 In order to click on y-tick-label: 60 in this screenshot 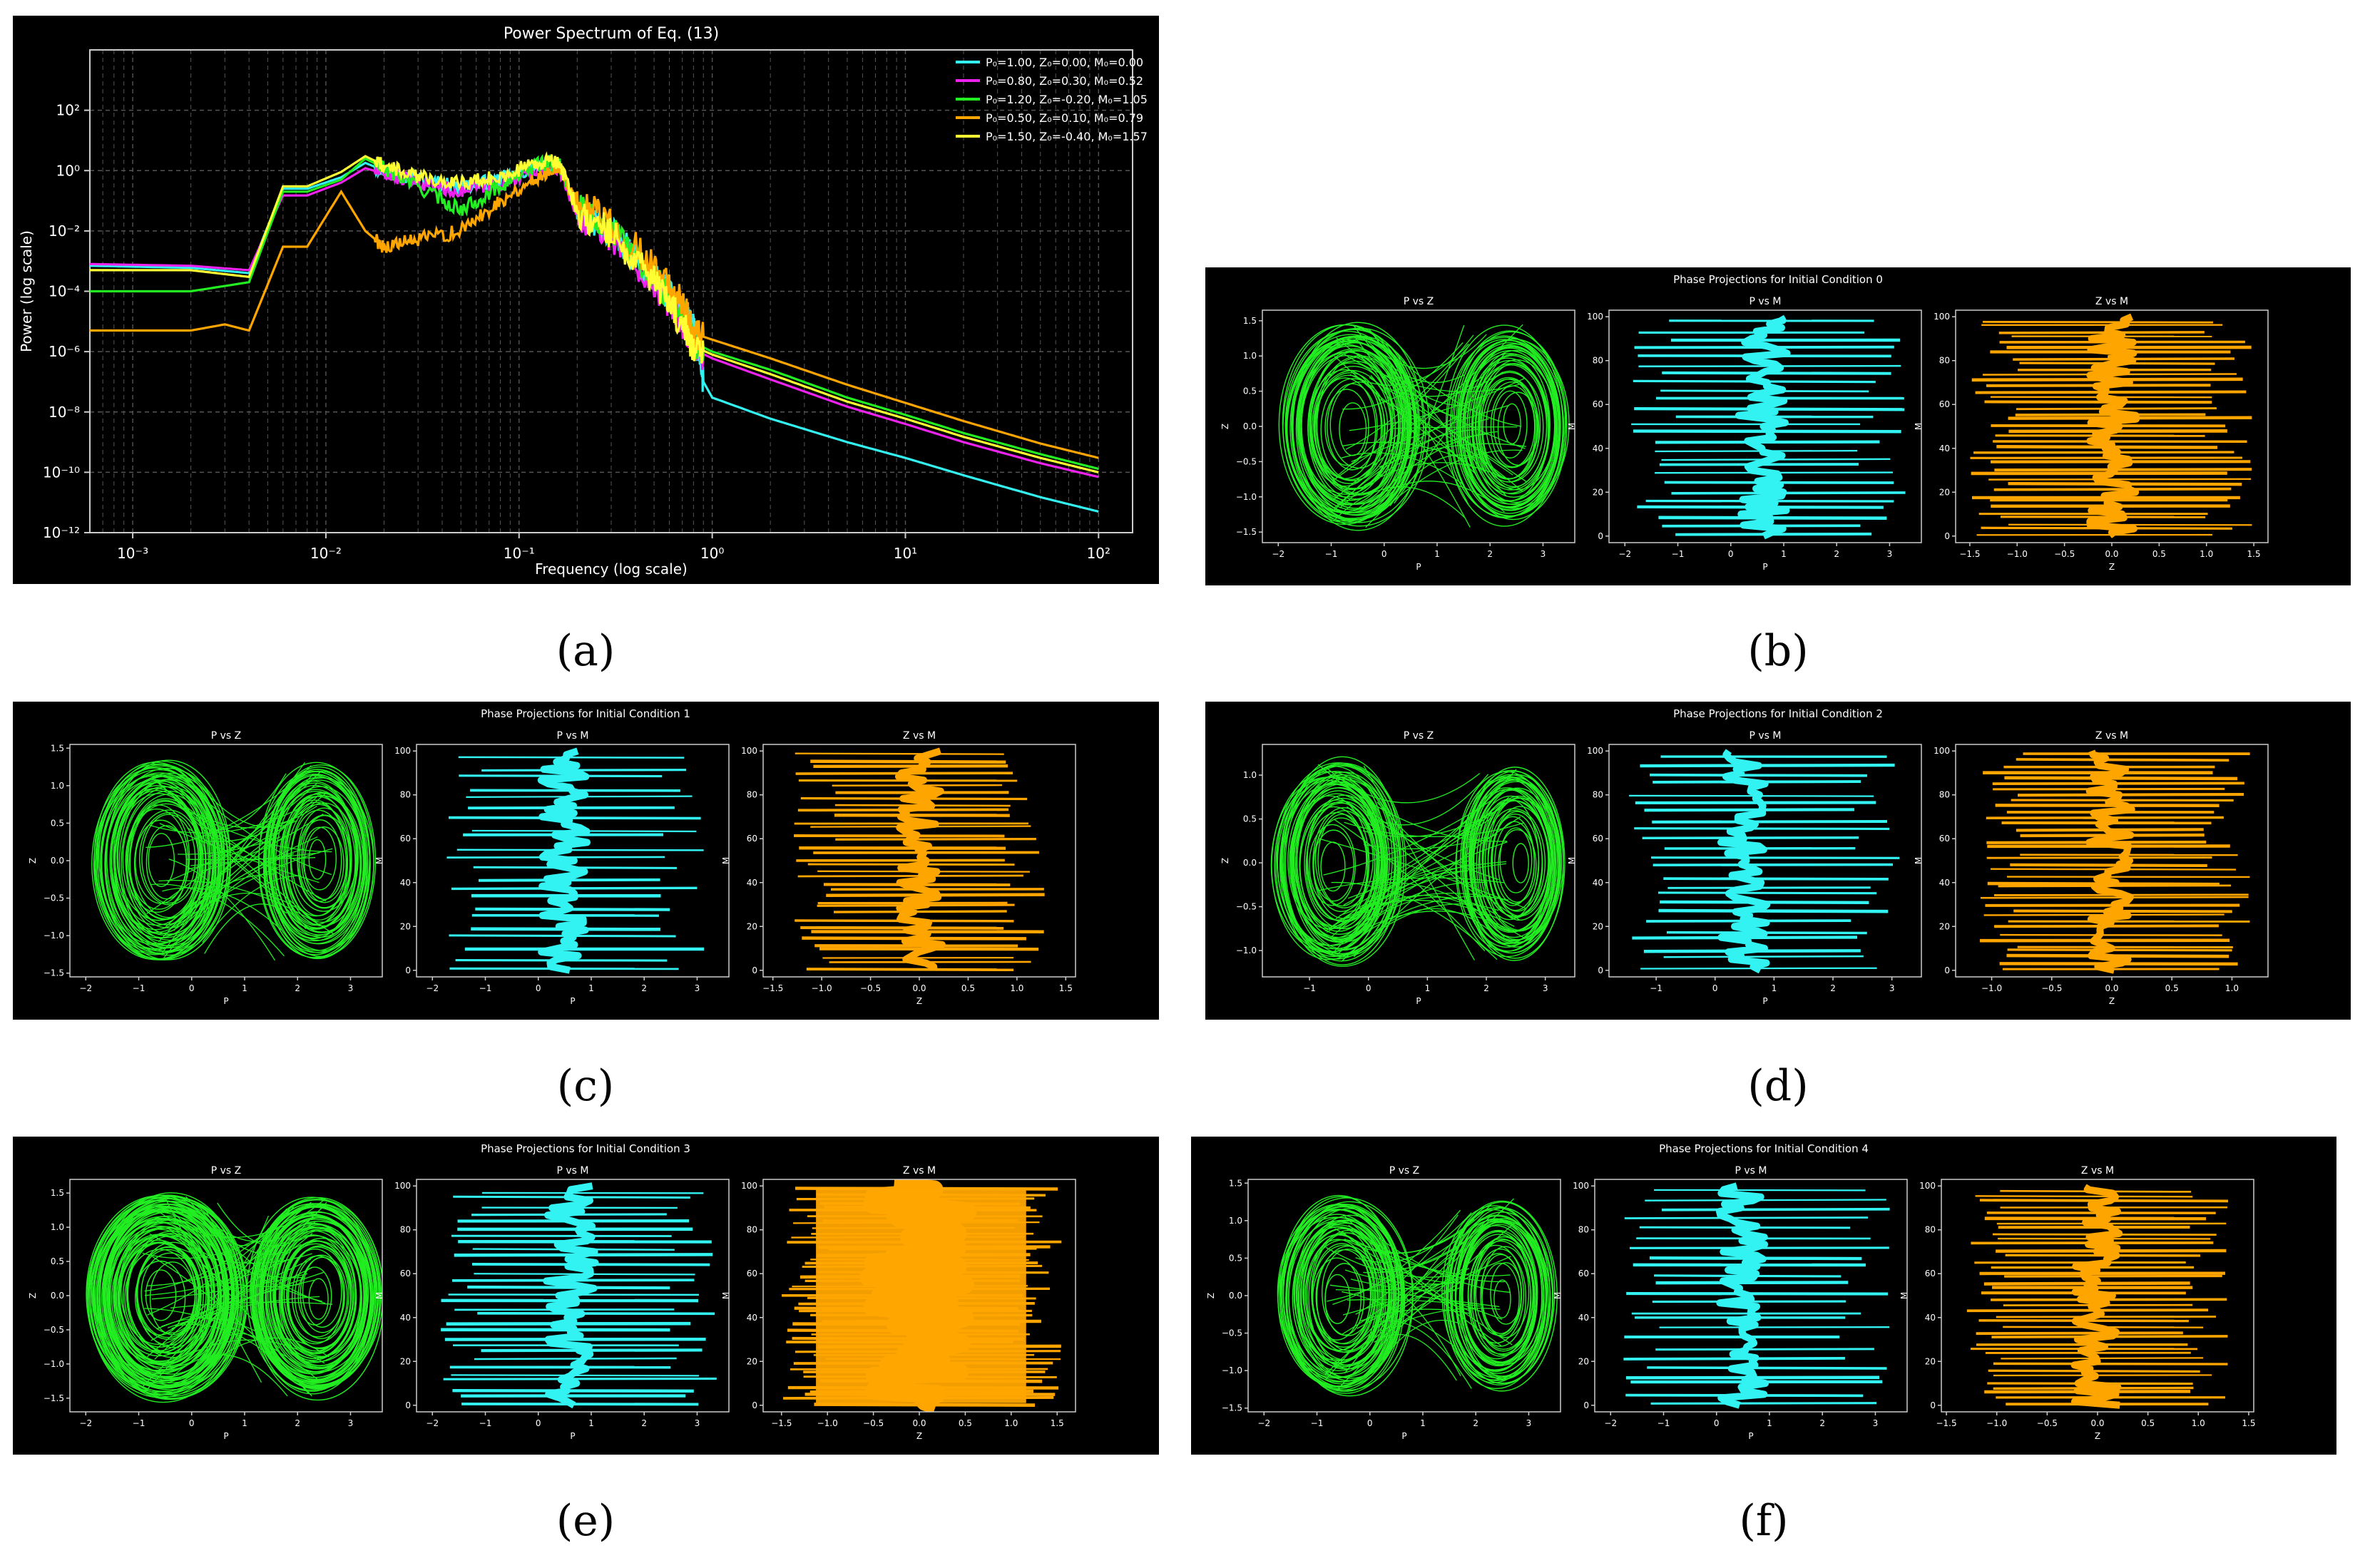, I will do `click(752, 839)`.